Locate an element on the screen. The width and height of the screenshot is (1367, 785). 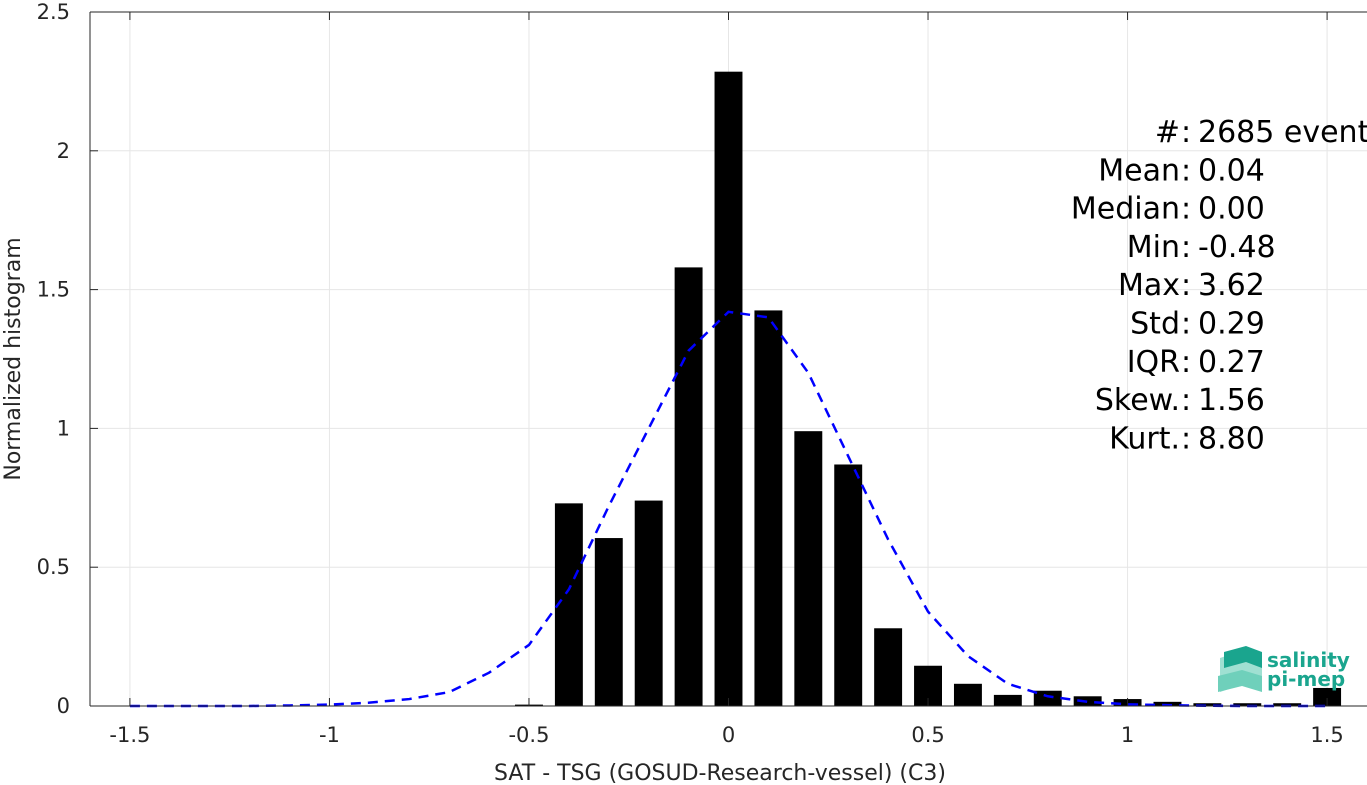
stat-value: 0.27 is located at coordinates (1231, 362).